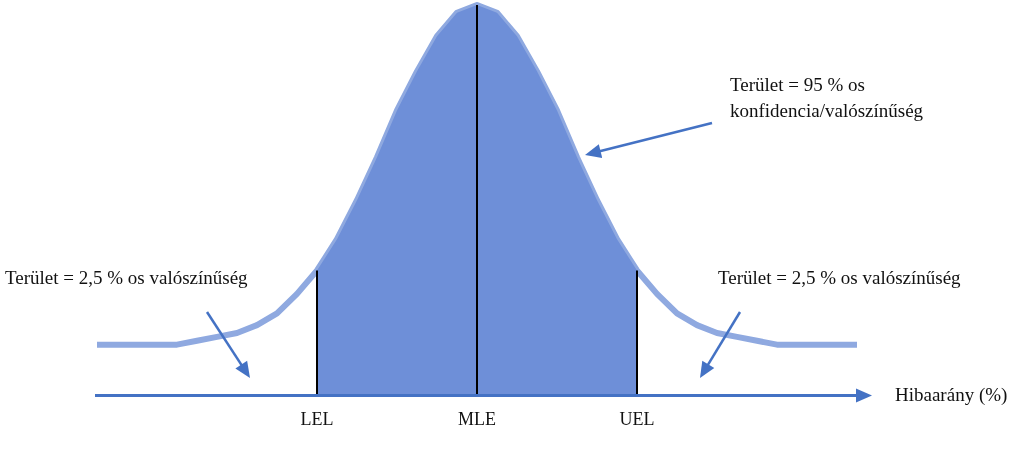 The image size is (1024, 449). What do you see at coordinates (951, 395) in the screenshot?
I see `x-axis-title: Hibaarány (%)` at bounding box center [951, 395].